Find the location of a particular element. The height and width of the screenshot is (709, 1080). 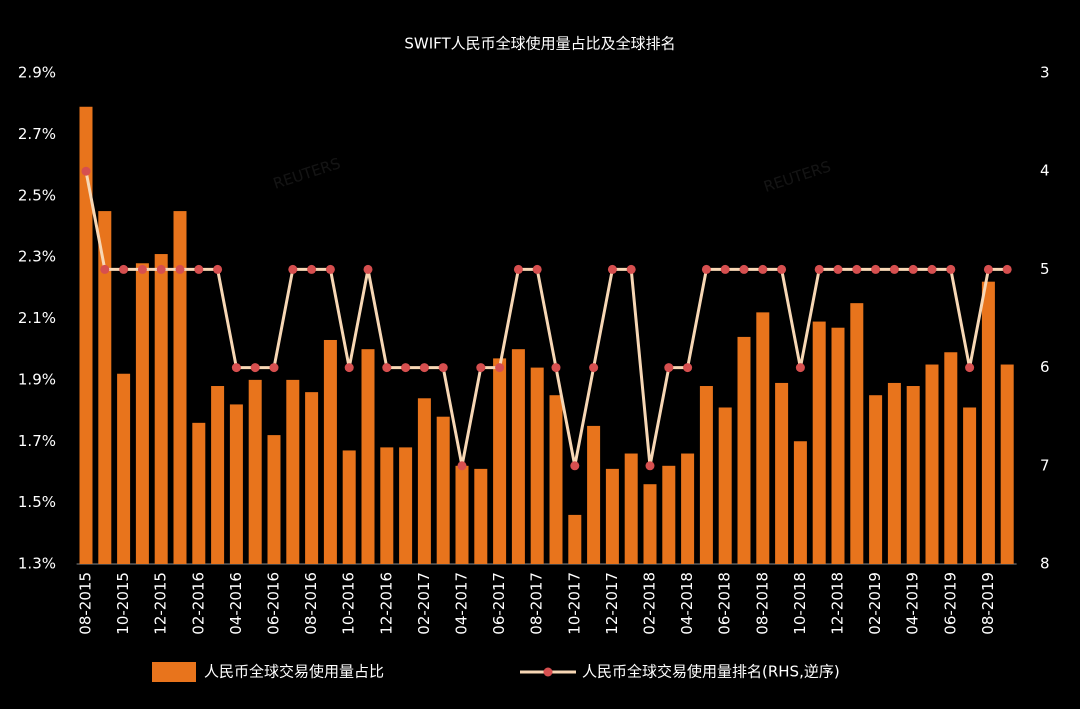

x-tick-label: 10-2016 is located at coordinates (349, 603).